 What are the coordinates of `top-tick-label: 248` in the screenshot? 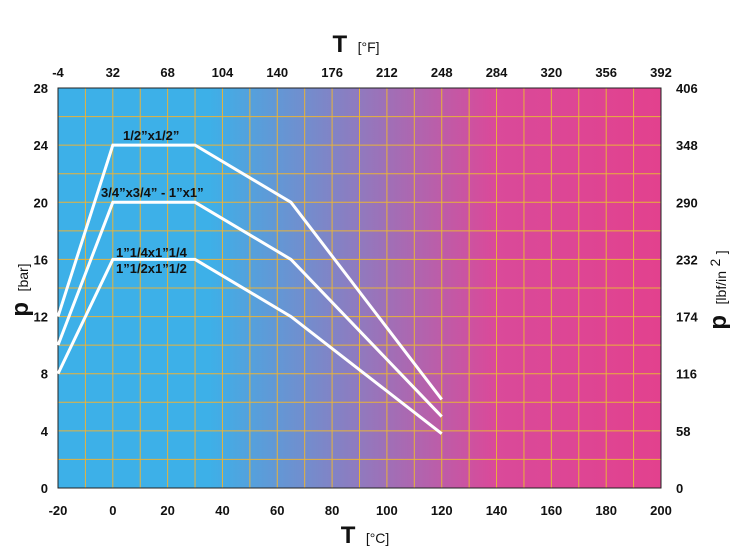 It's located at (442, 72).